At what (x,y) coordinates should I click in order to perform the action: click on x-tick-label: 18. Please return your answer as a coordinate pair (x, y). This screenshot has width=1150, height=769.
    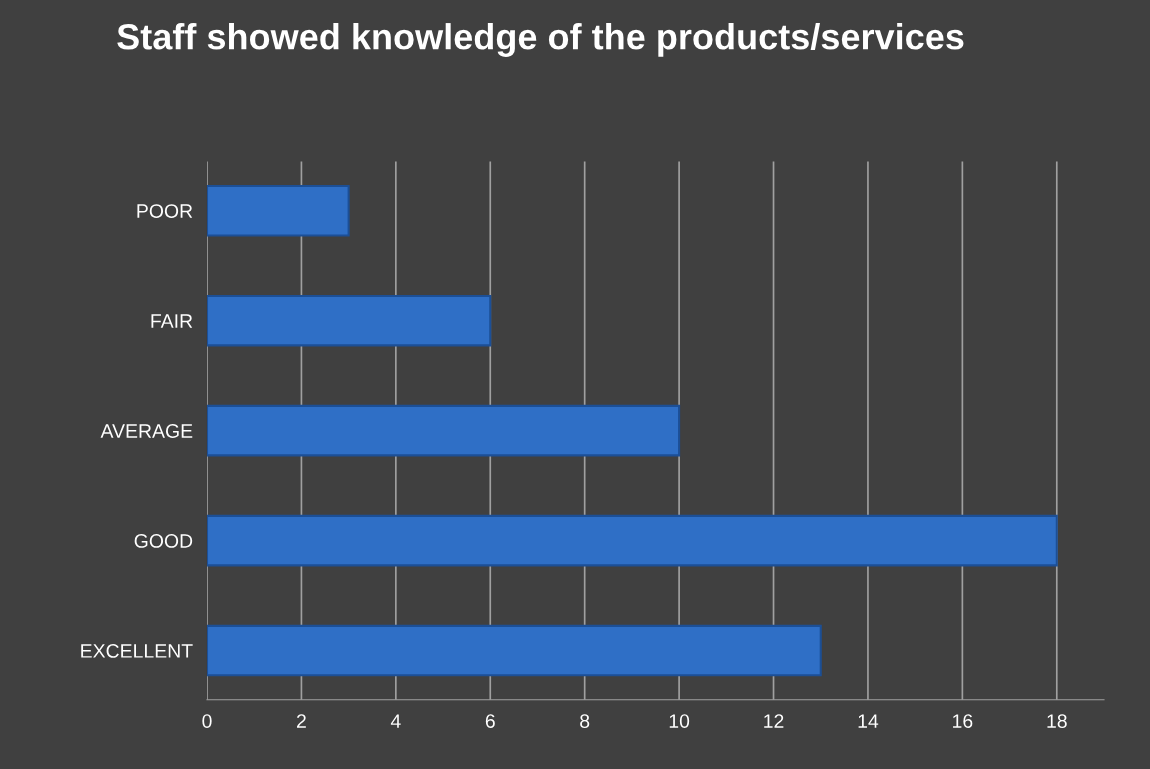
    Looking at the image, I should click on (1057, 721).